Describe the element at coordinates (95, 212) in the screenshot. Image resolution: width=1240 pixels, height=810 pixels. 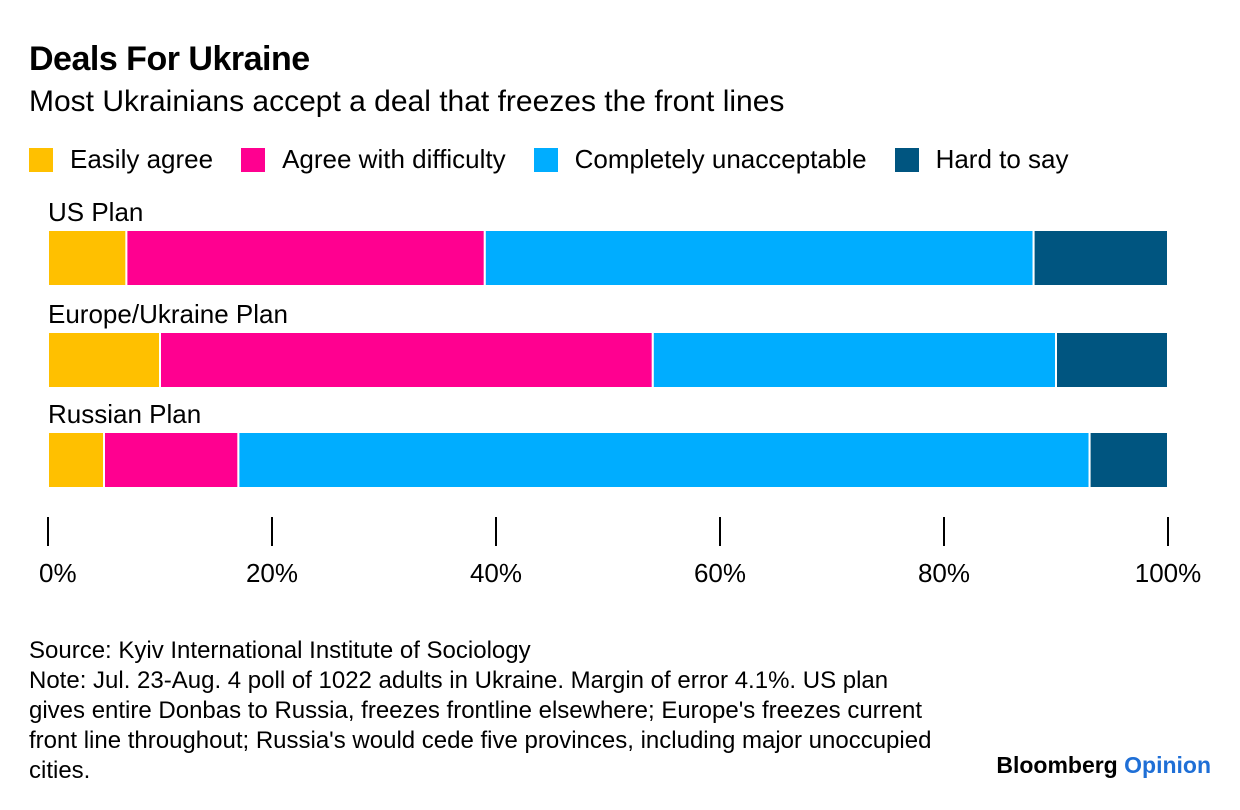
I see `category-label: US Plan` at that location.